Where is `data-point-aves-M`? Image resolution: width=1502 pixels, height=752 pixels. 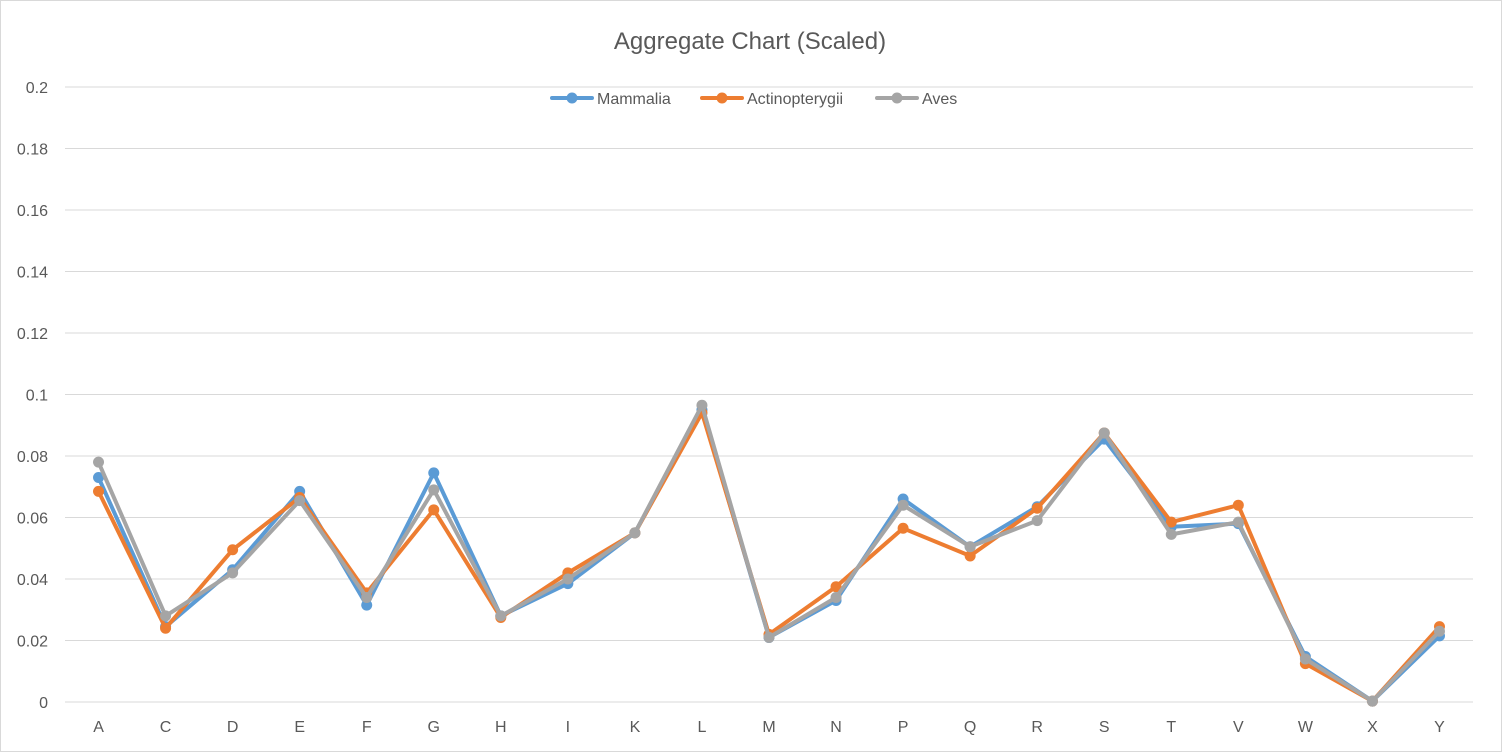
data-point-aves-M is located at coordinates (769, 637).